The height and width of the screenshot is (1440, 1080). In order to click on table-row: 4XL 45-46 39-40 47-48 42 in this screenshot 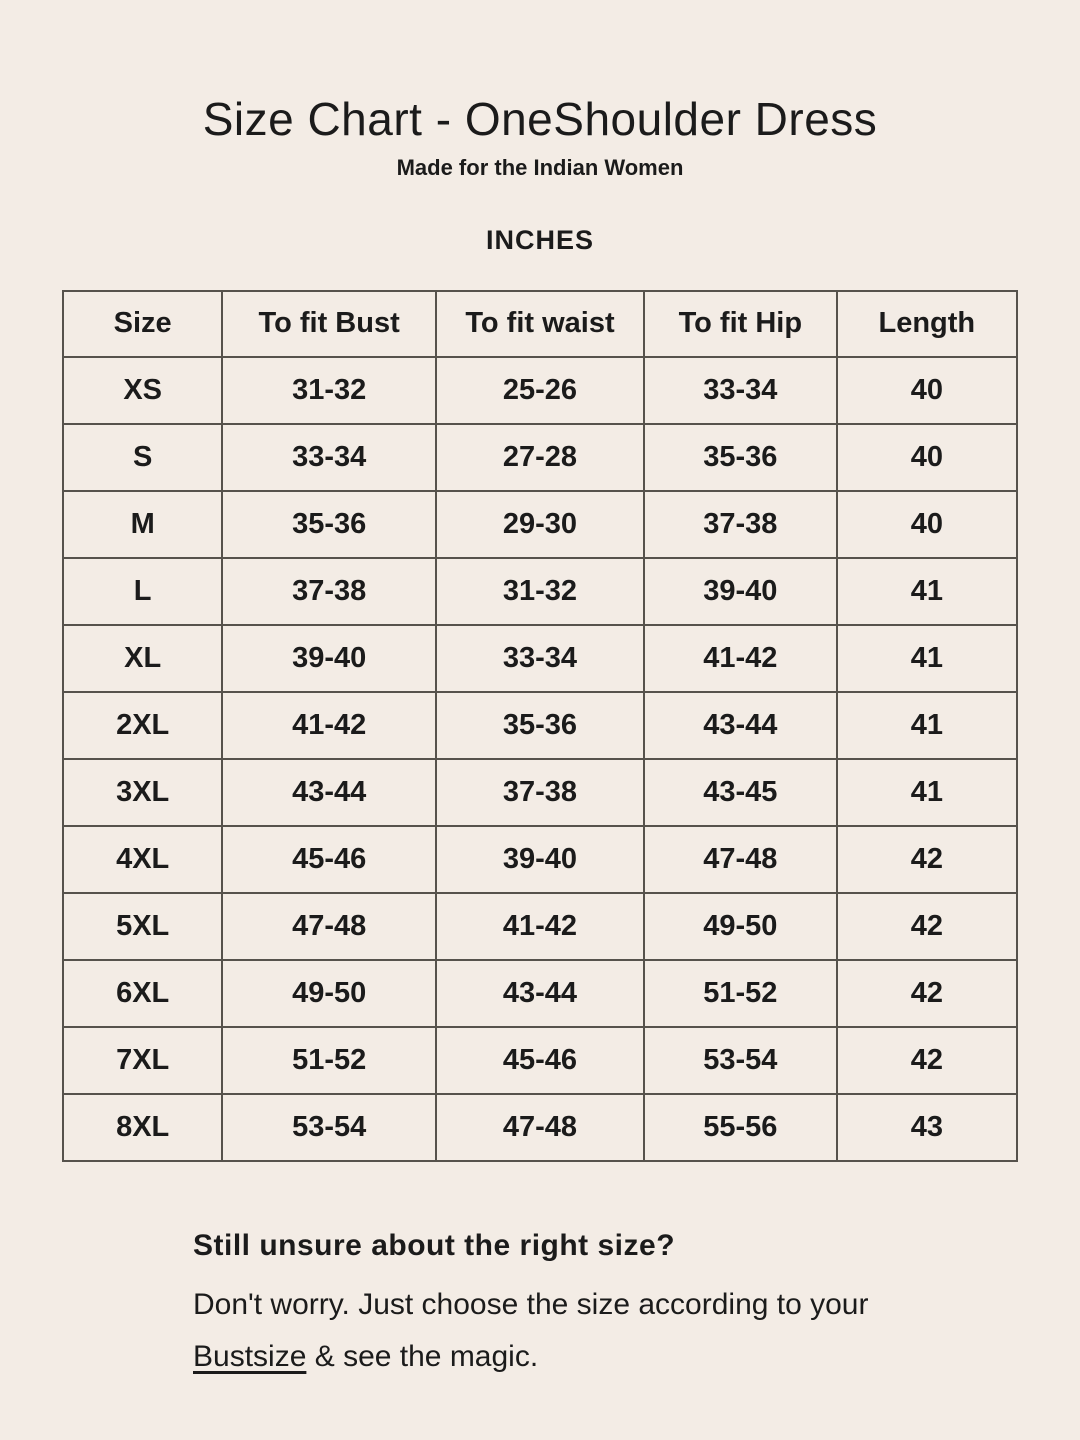, I will do `click(540, 859)`.